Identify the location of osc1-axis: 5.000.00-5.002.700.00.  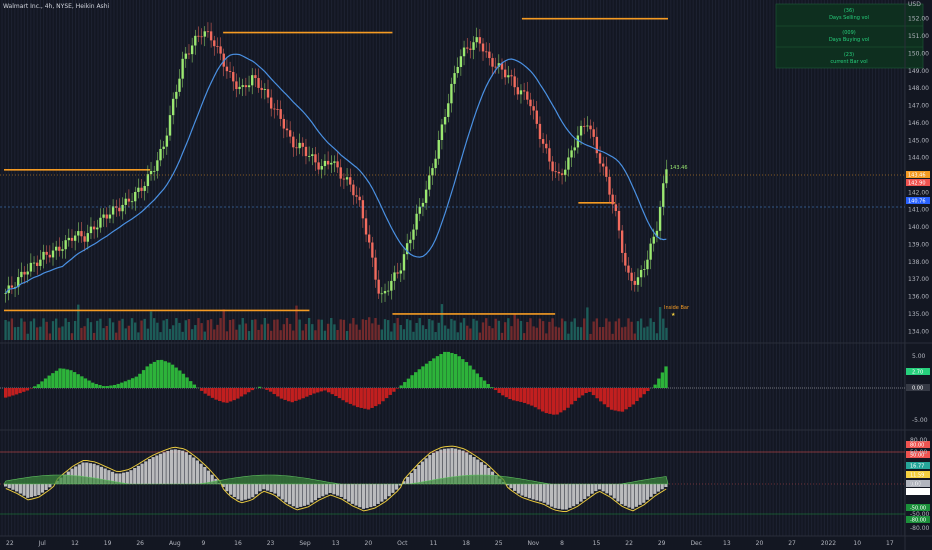
(918, 388).